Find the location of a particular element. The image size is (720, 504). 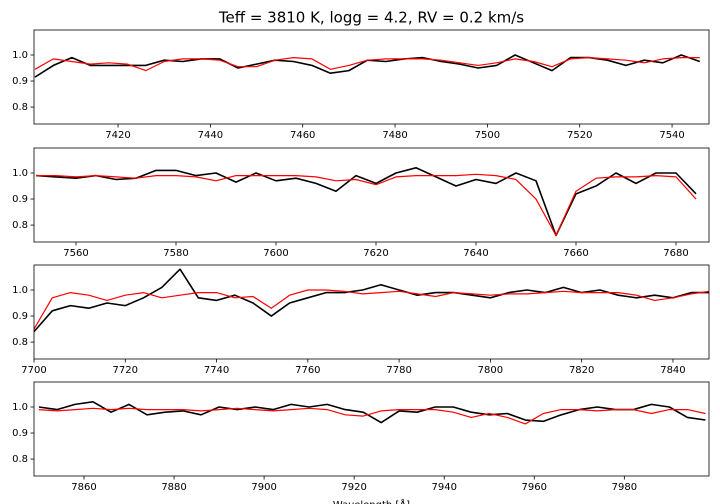

x-axis-label: Wavelength [Å] is located at coordinates (371, 501).